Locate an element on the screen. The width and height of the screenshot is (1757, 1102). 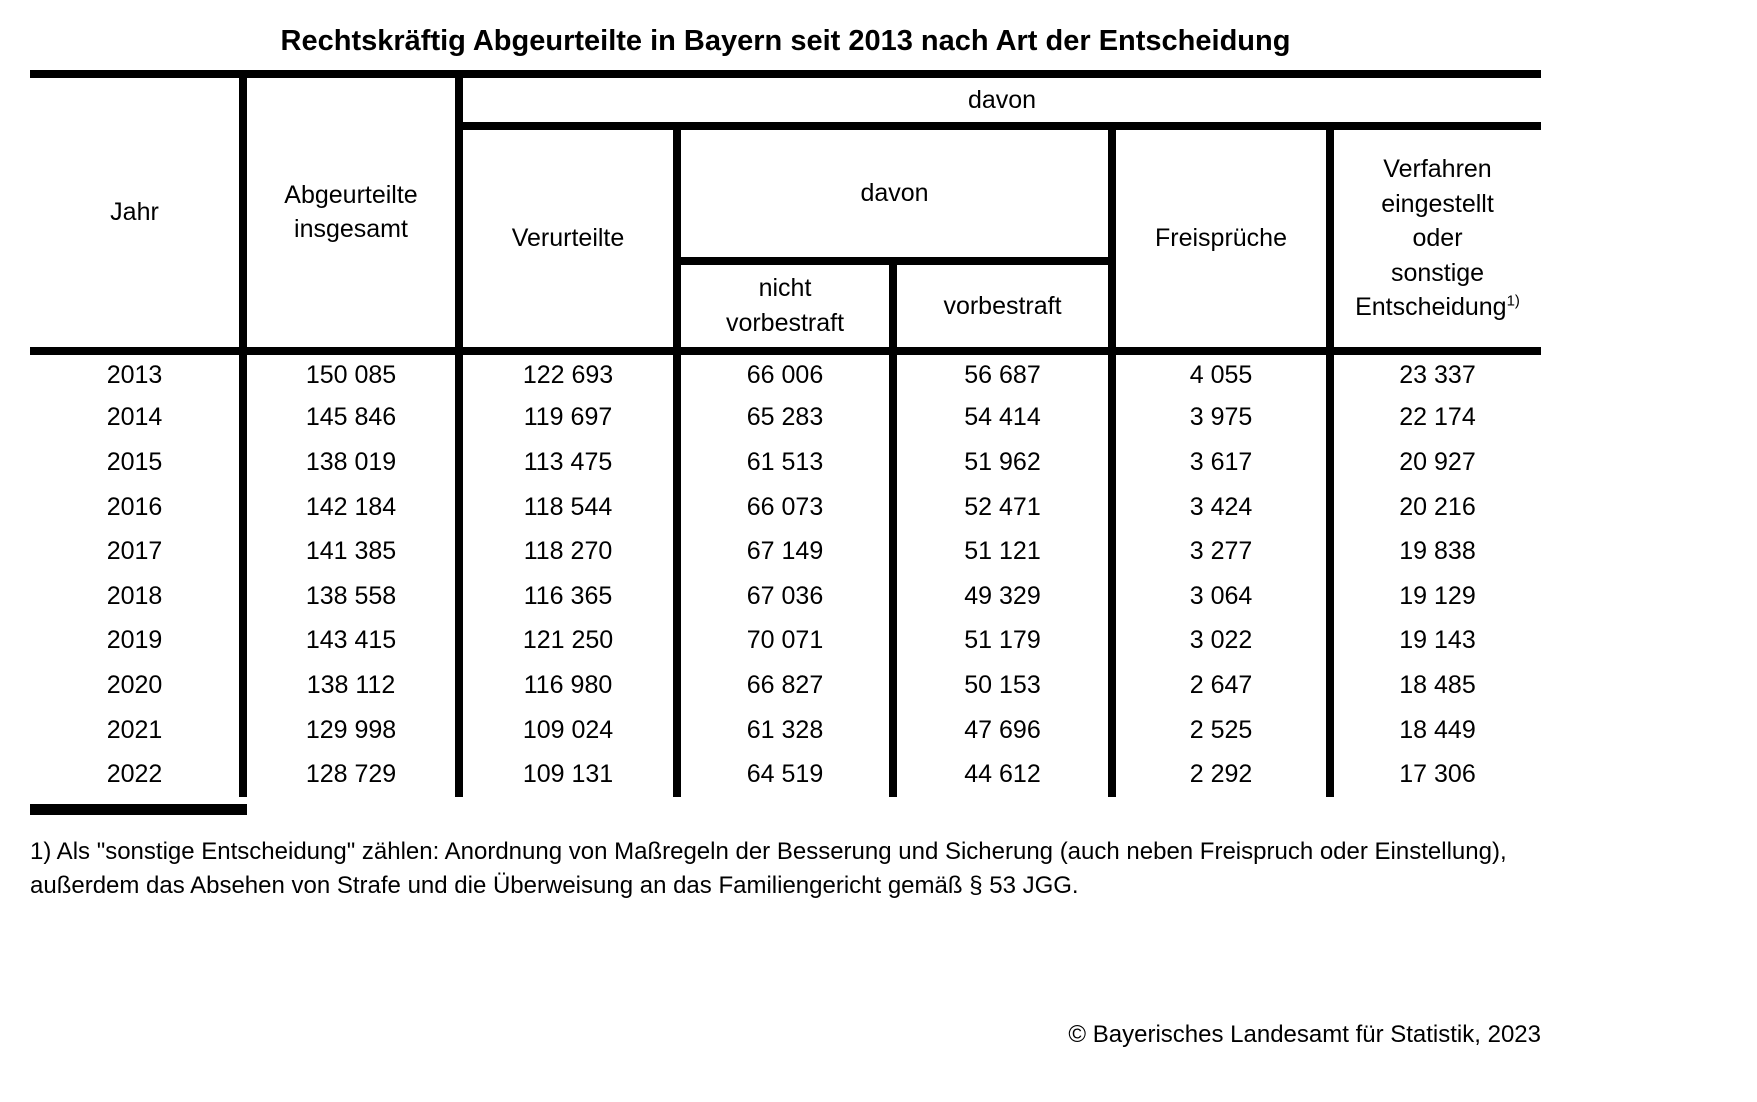
cell-not-previously-convicted: 66 827 is located at coordinates (783, 685).